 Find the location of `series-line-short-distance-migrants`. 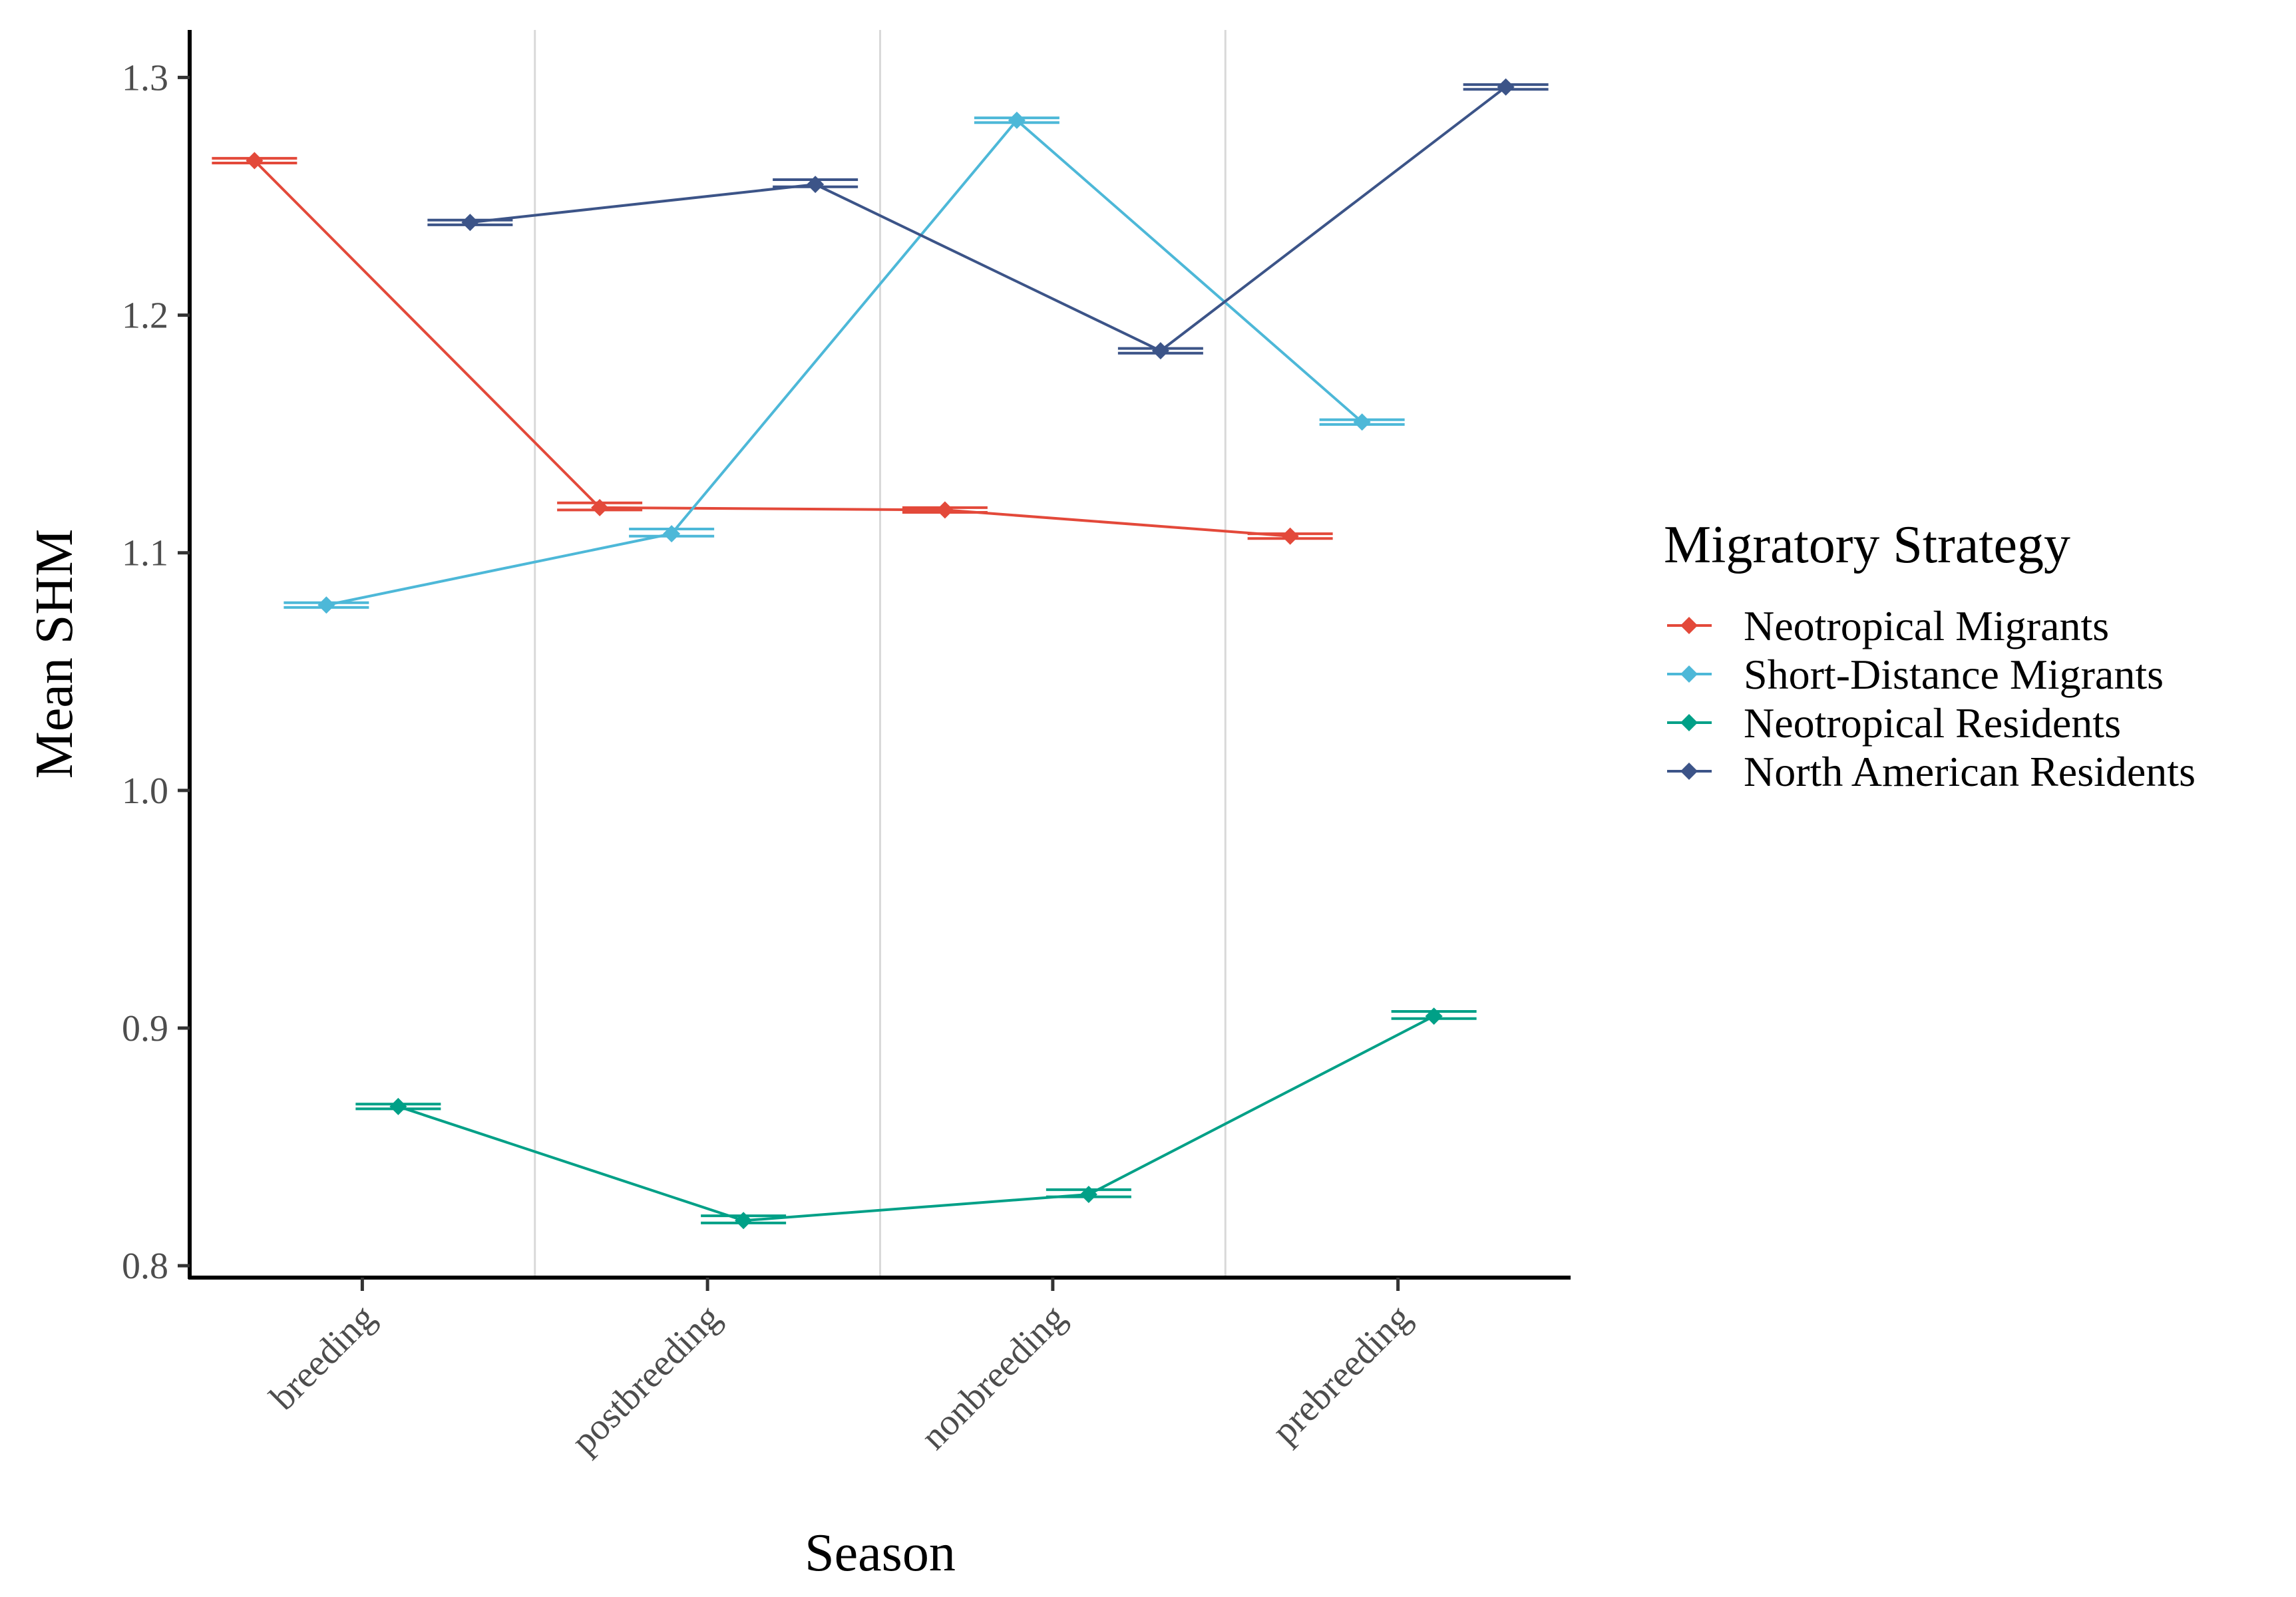

series-line-short-distance-migrants is located at coordinates (844, 362).